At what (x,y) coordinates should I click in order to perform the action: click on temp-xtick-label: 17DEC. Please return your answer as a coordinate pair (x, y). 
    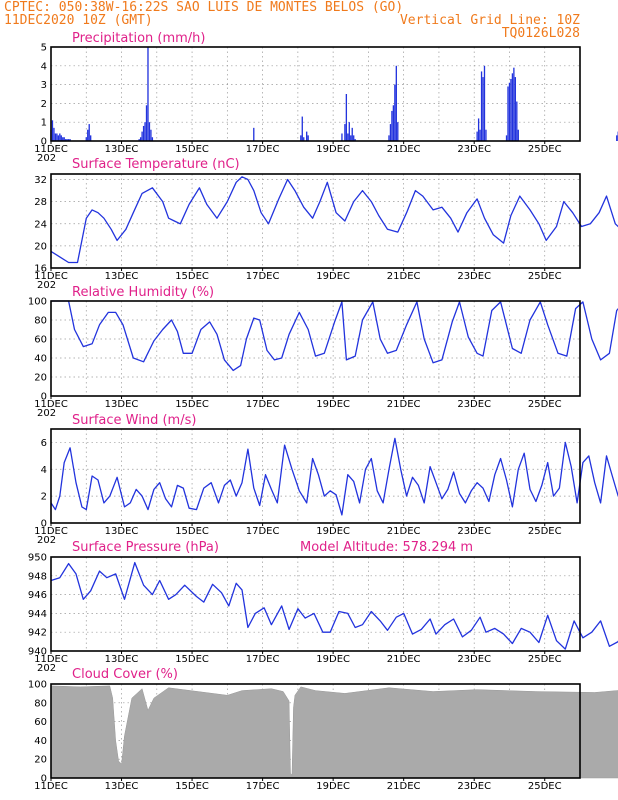
    Looking at the image, I should click on (263, 276).